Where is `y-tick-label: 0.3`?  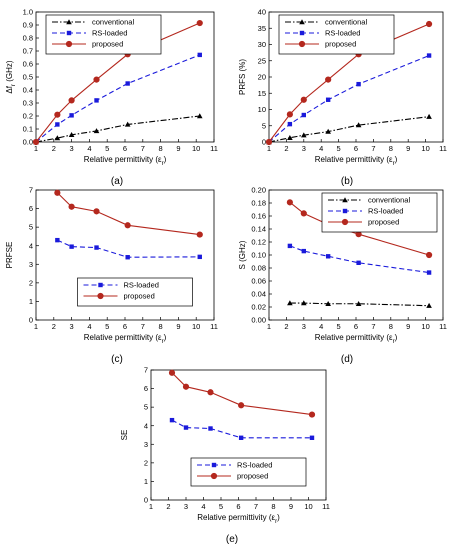
y-tick-label: 0.3 is located at coordinates (28, 103).